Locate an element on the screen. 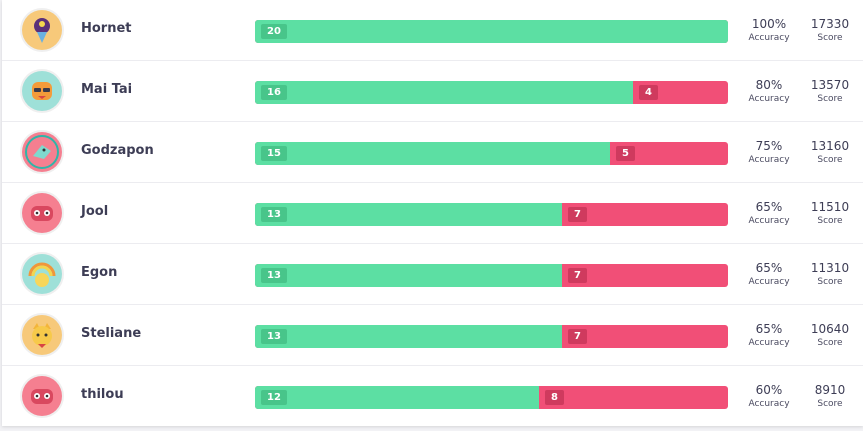 This screenshot has height=431, width=863. score-value: 13160 is located at coordinates (830, 146).